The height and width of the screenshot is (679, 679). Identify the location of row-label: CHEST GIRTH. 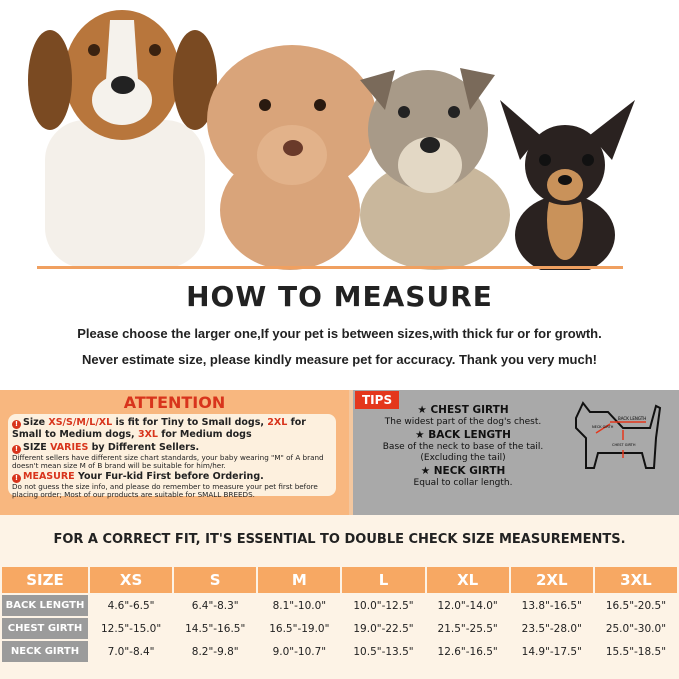
(45, 628).